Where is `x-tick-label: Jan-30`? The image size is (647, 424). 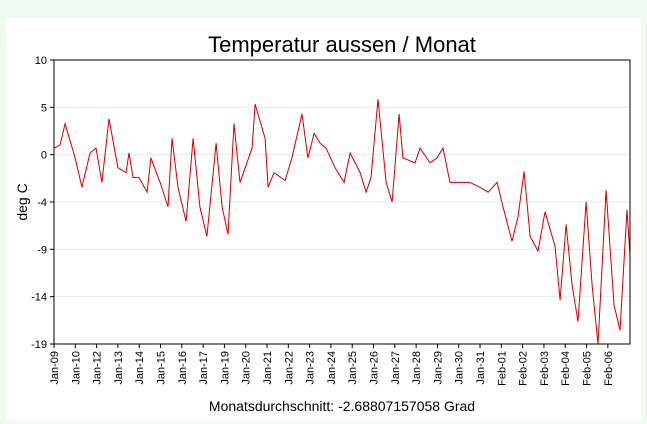
x-tick-label: Jan-30 is located at coordinates (460, 368).